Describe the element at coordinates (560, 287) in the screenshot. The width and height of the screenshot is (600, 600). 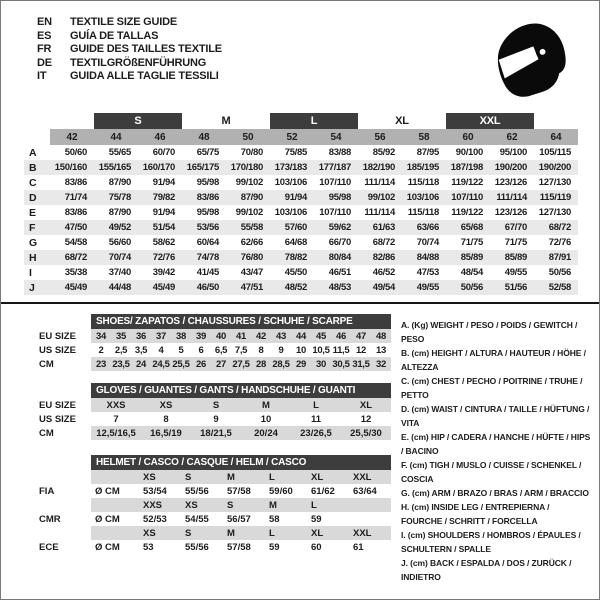
I see `measurement-value-cell: 52/58` at that location.